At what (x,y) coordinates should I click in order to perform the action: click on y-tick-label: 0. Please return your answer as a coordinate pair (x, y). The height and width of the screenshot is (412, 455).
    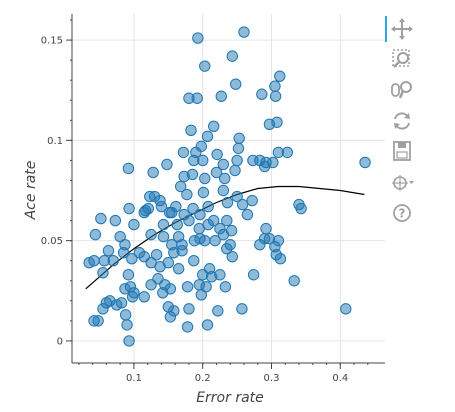
    Looking at the image, I should click on (60, 341).